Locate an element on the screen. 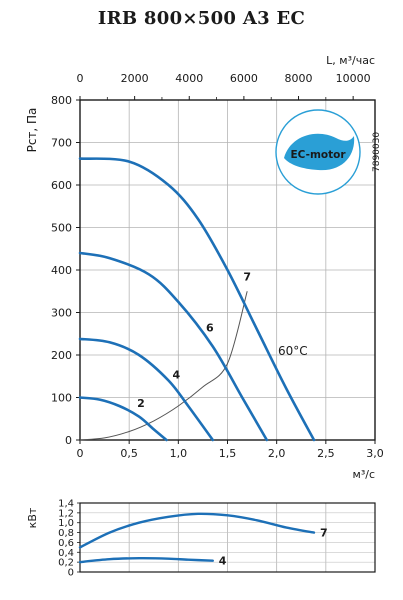 The image size is (403, 600). x-tick-label: 1,0 is located at coordinates (179, 453).